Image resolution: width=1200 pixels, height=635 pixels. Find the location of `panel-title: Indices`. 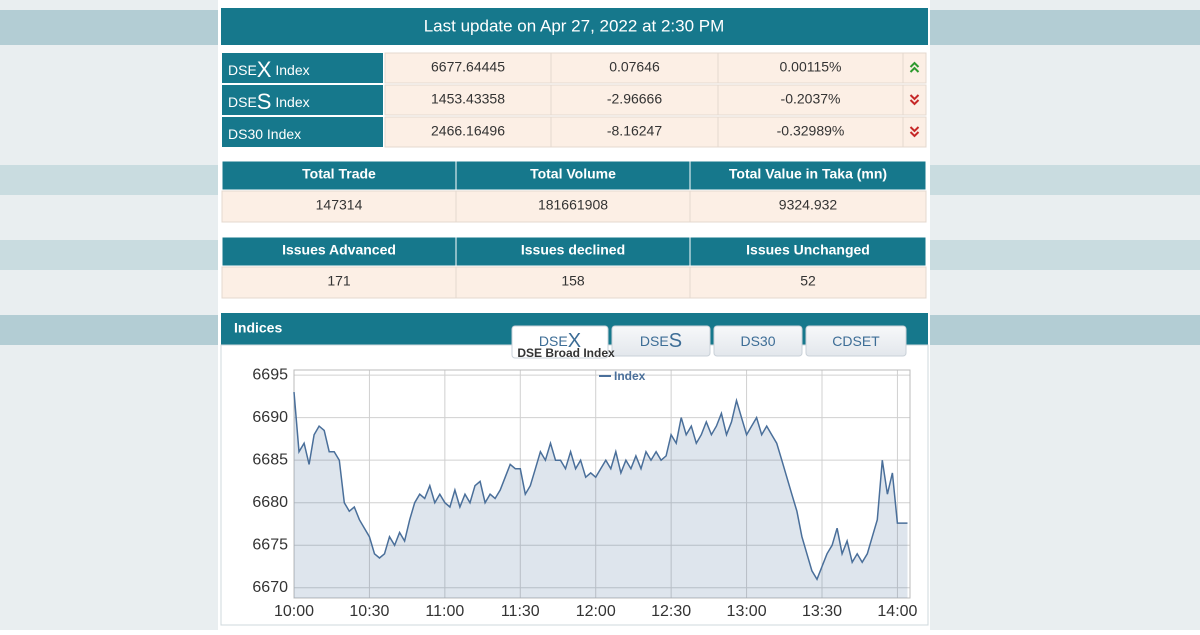

panel-title: Indices is located at coordinates (258, 328).